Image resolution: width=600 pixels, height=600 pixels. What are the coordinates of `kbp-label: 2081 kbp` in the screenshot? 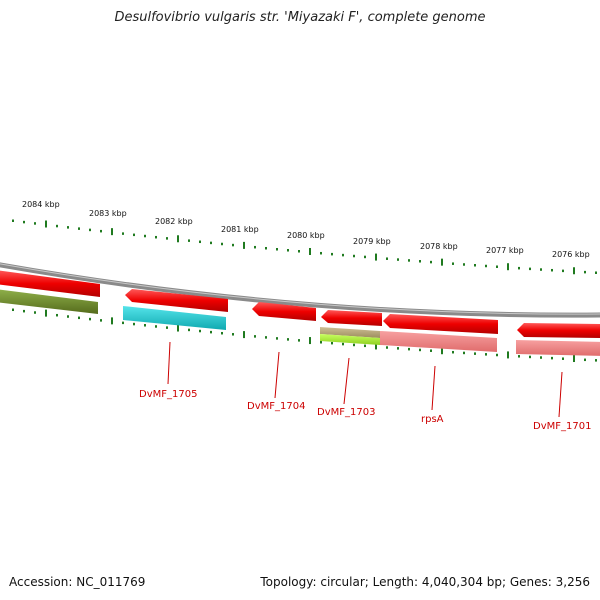 It's located at (240, 229).